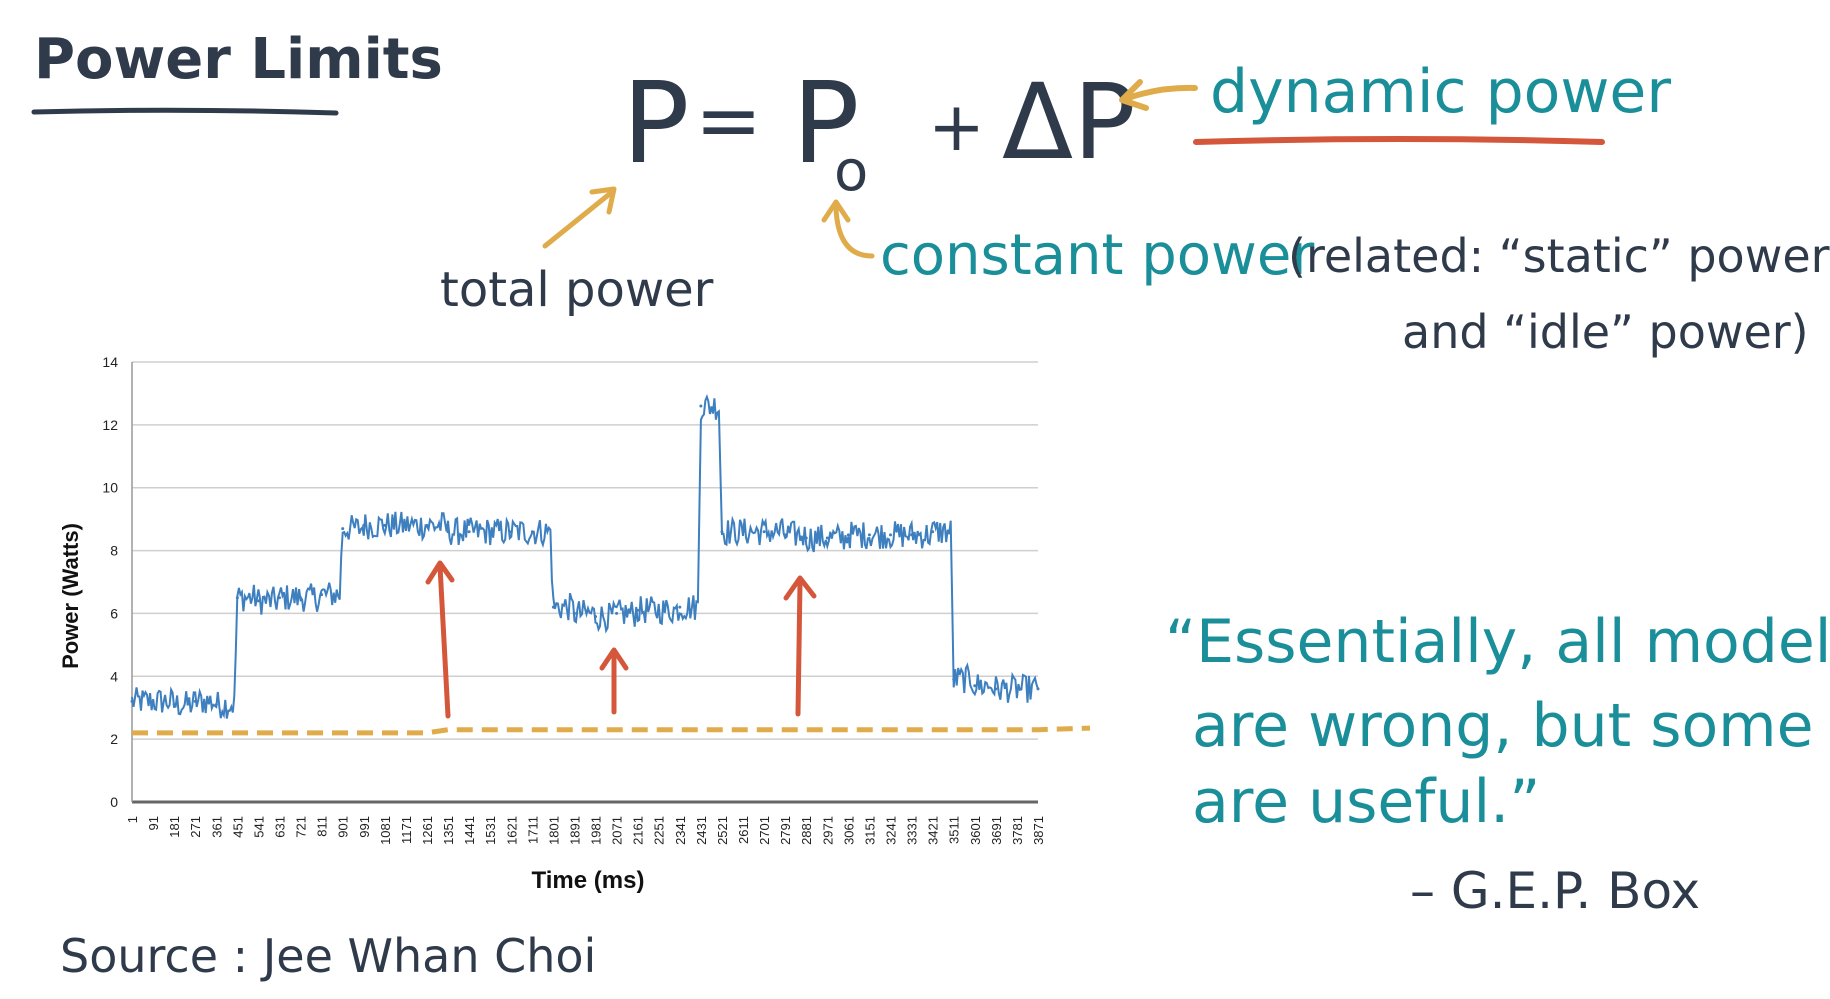 The height and width of the screenshot is (999, 1830). What do you see at coordinates (577, 290) in the screenshot?
I see `total-power-label: total power` at bounding box center [577, 290].